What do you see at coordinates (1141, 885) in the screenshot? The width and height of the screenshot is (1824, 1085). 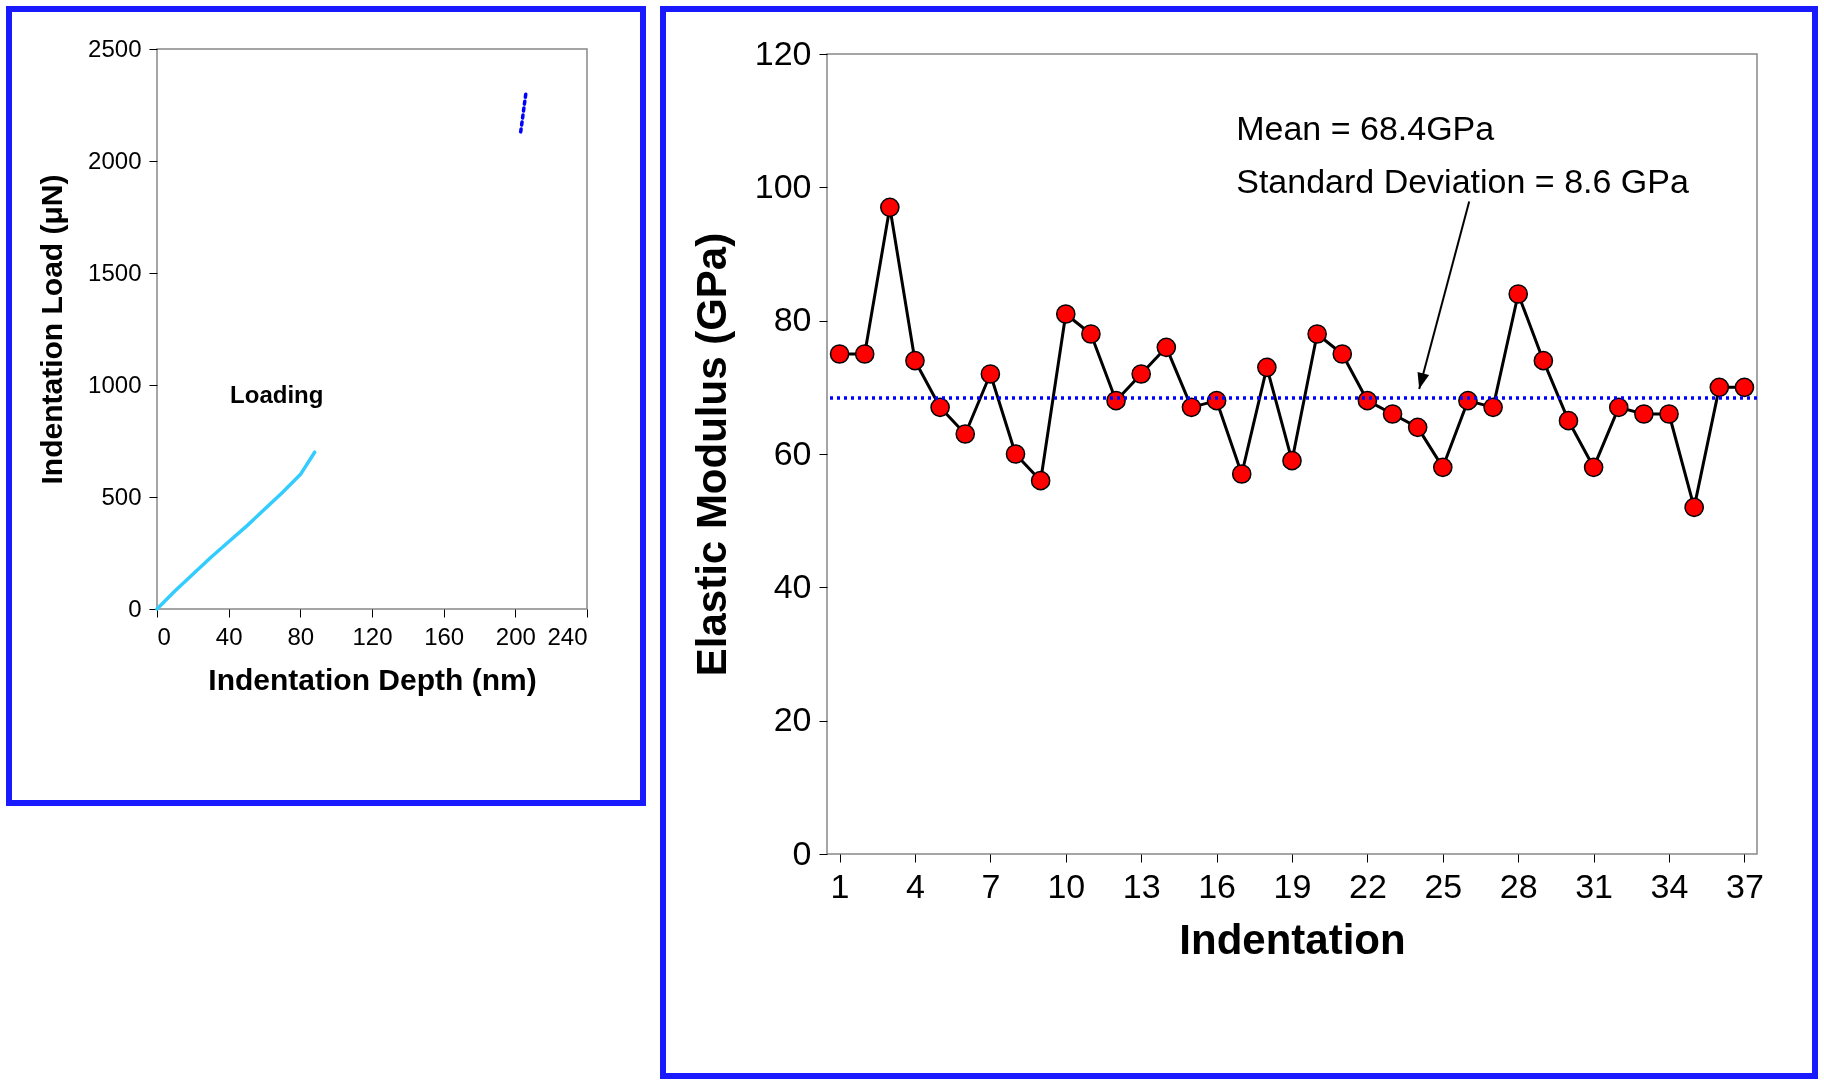 I see `x-tick-label: 13` at bounding box center [1141, 885].